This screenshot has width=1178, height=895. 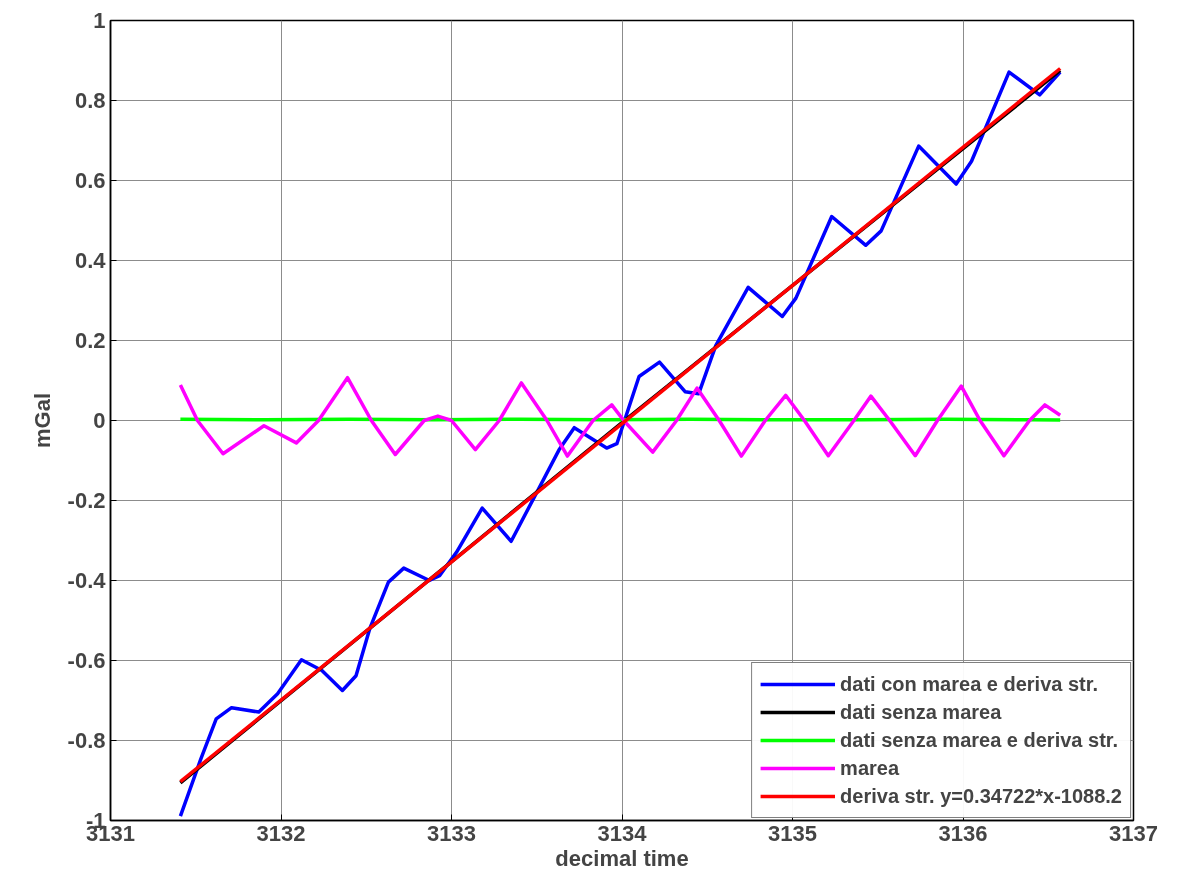 I want to click on line-series, so click(x=620, y=416).